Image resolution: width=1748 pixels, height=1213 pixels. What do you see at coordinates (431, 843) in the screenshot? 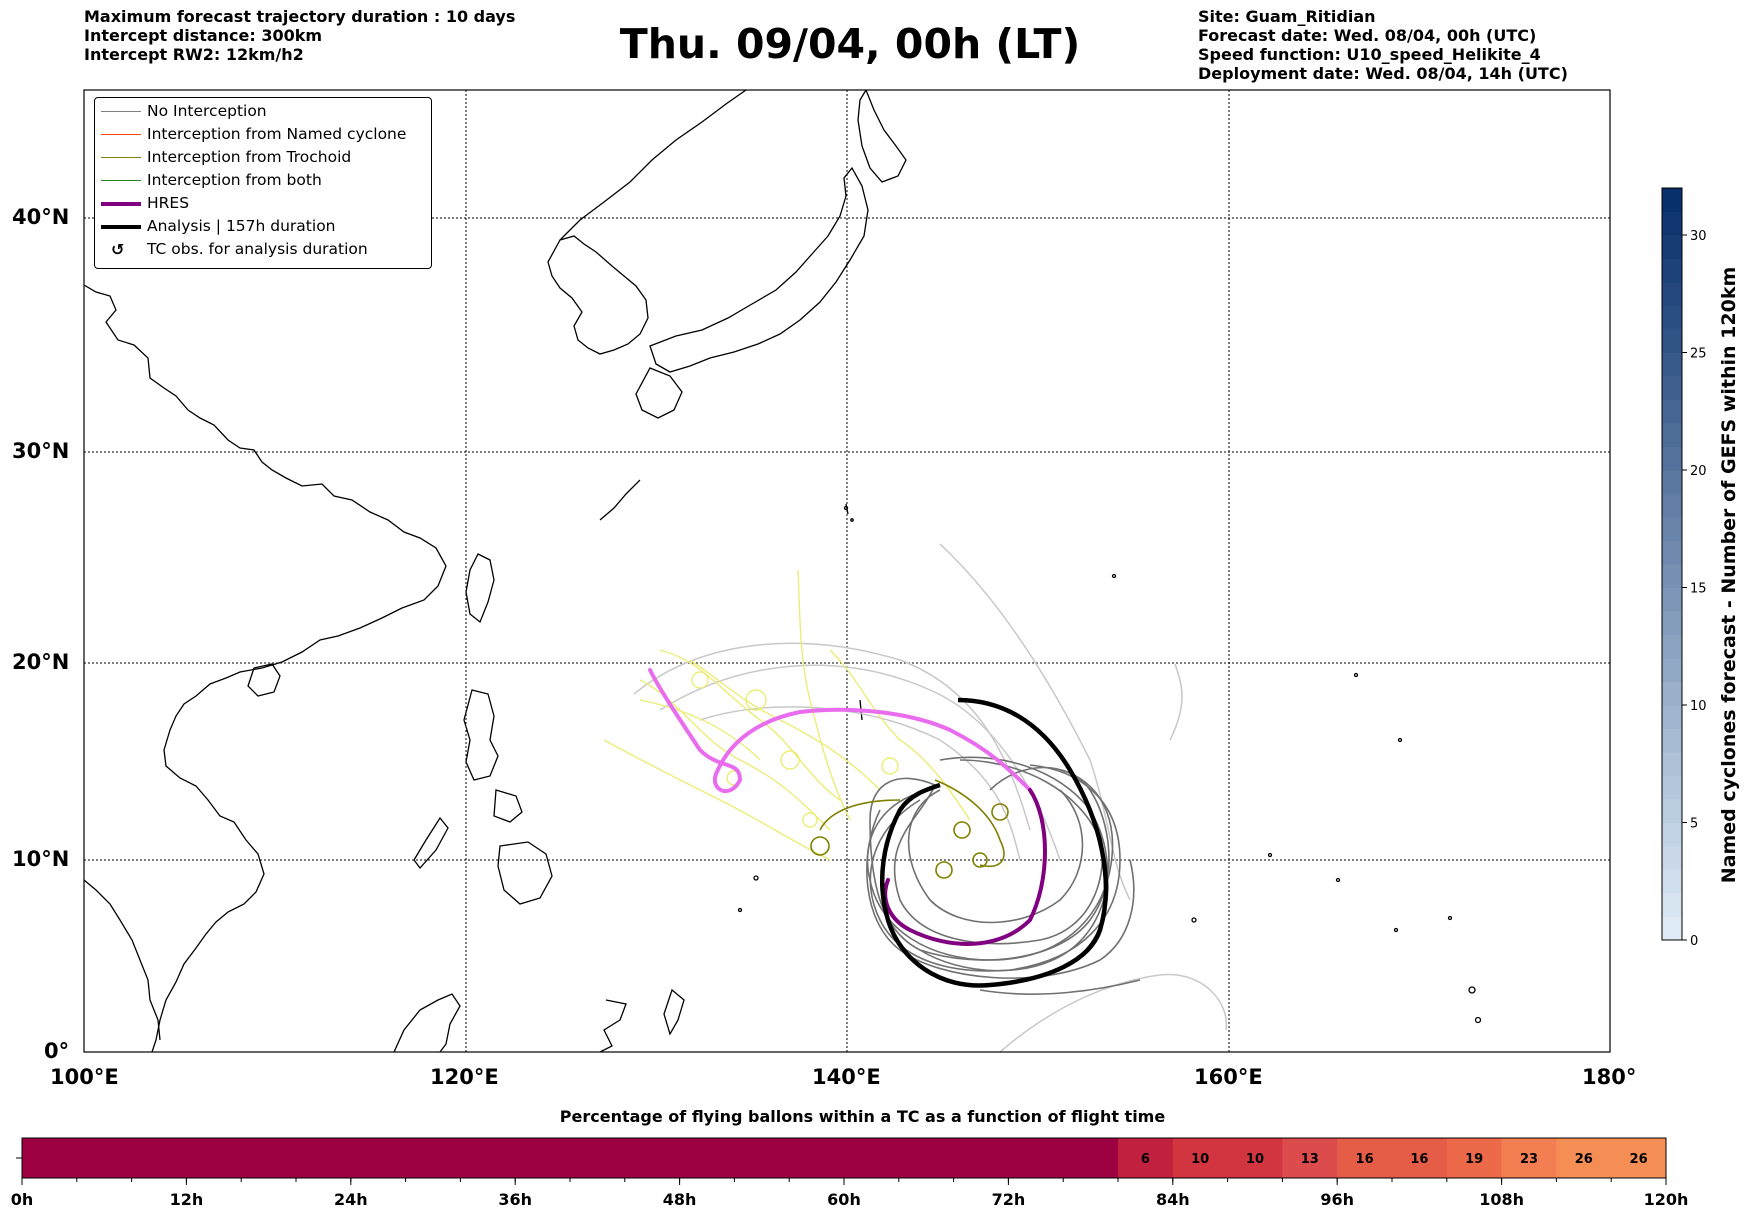
I see `coastline-palawan` at bounding box center [431, 843].